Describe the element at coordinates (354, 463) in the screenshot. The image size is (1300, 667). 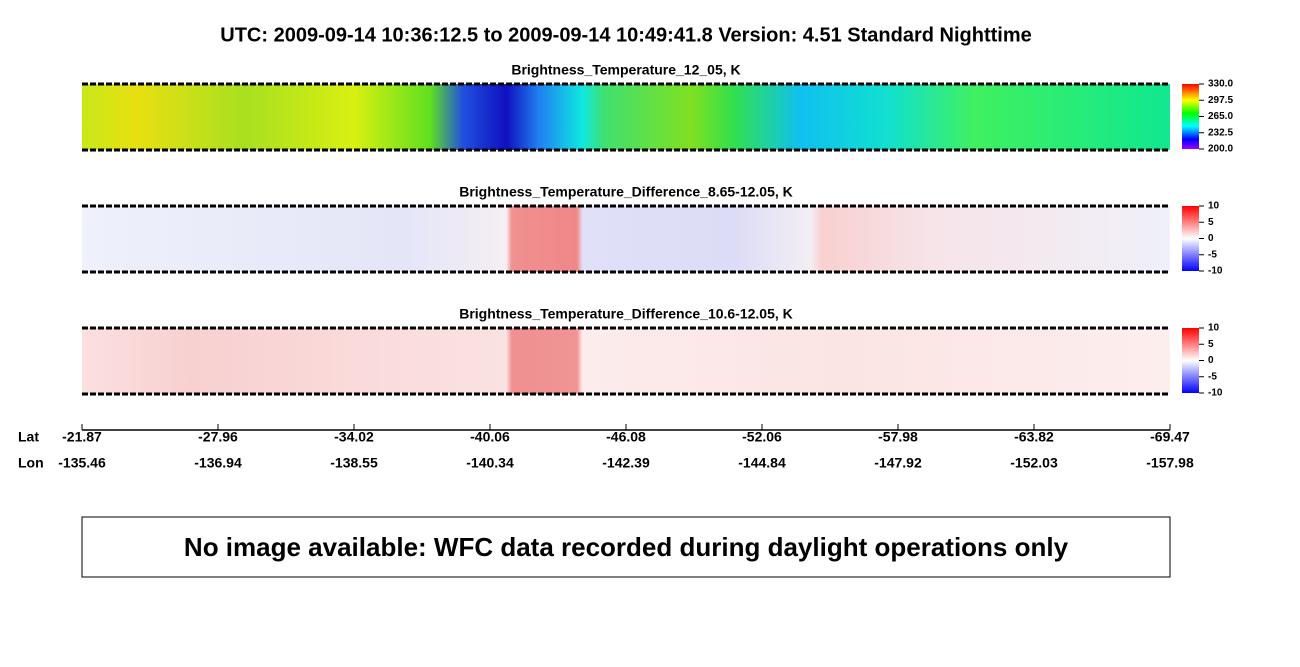
I see `lon-label: -138.55` at that location.